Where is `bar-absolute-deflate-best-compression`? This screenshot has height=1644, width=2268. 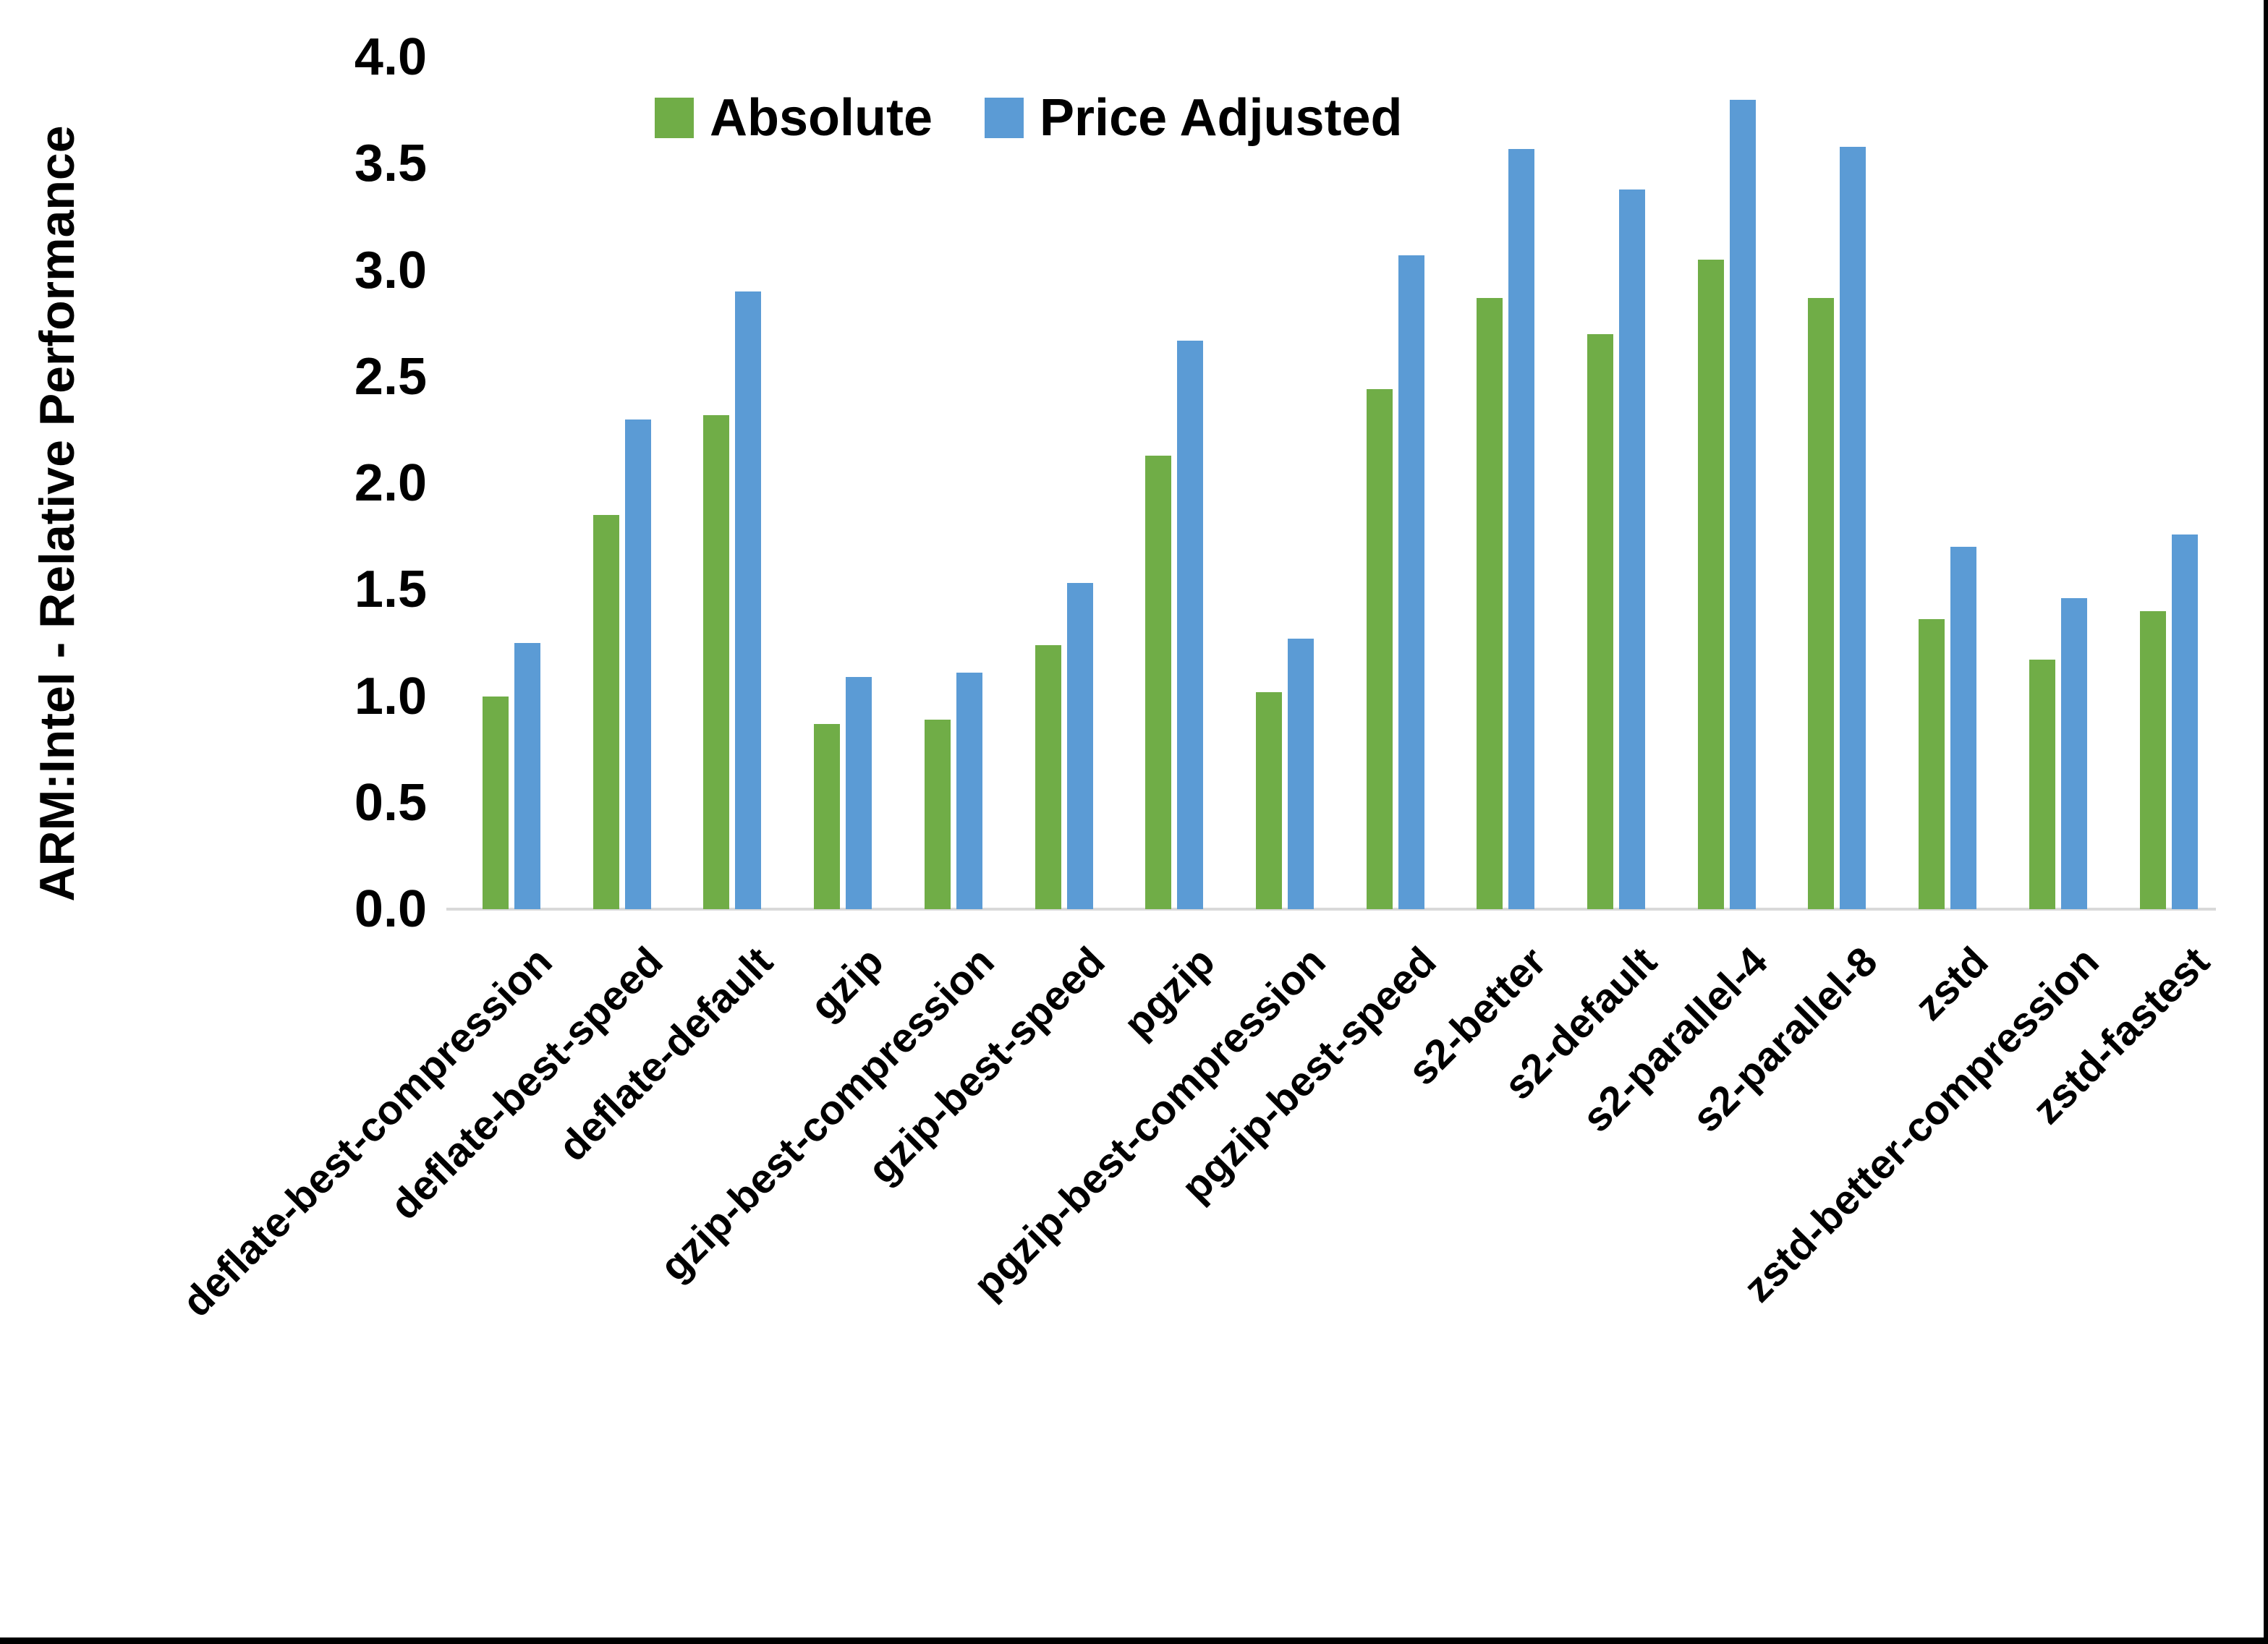 bar-absolute-deflate-best-compression is located at coordinates (496, 802).